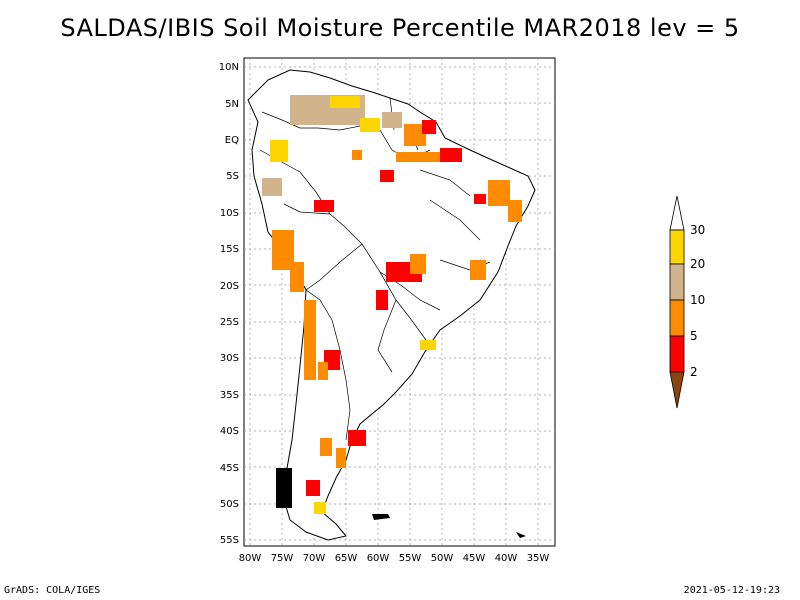 This screenshot has height=600, width=800. Describe the element at coordinates (229, 431) in the screenshot. I see `lat-label: 40S` at that location.